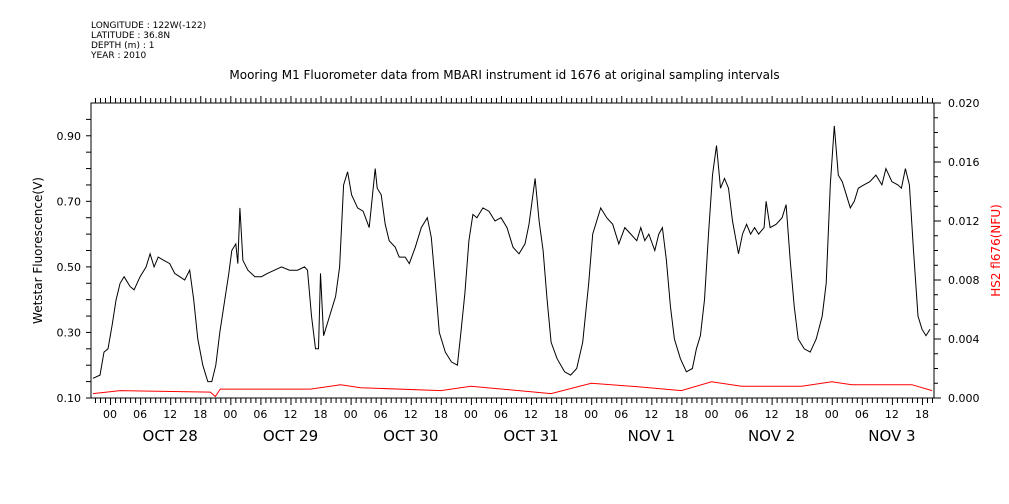  What do you see at coordinates (964, 162) in the screenshot?
I see `y2-tick-label: 0.016` at bounding box center [964, 162].